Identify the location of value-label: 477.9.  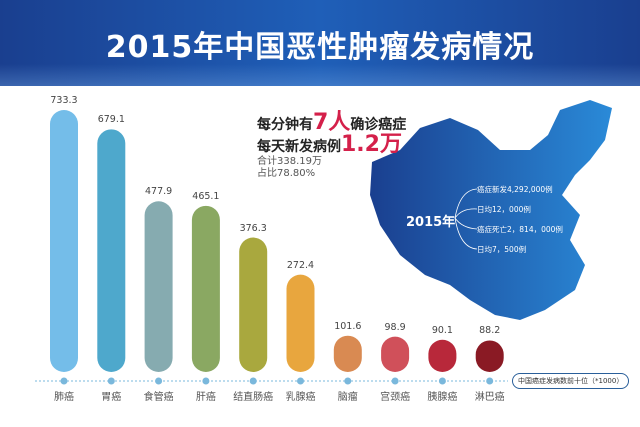
(158, 192).